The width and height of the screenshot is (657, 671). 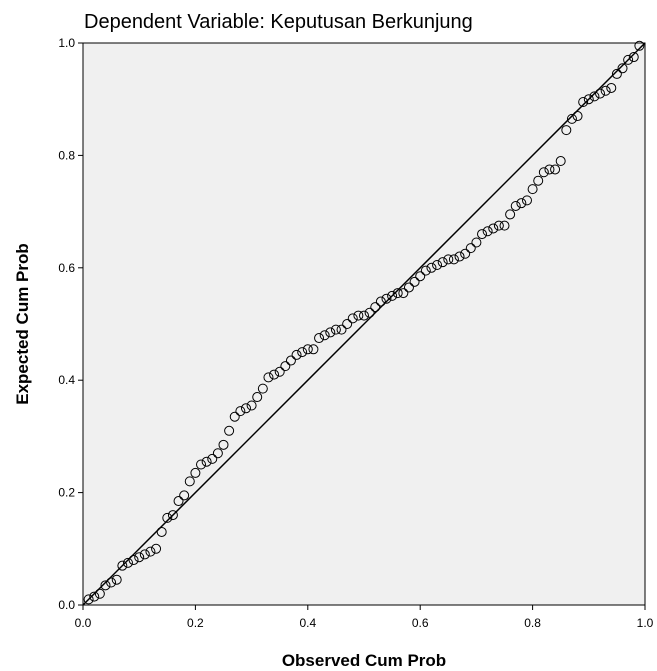 What do you see at coordinates (307, 623) in the screenshot?
I see `x-tick-label: 0.4` at bounding box center [307, 623].